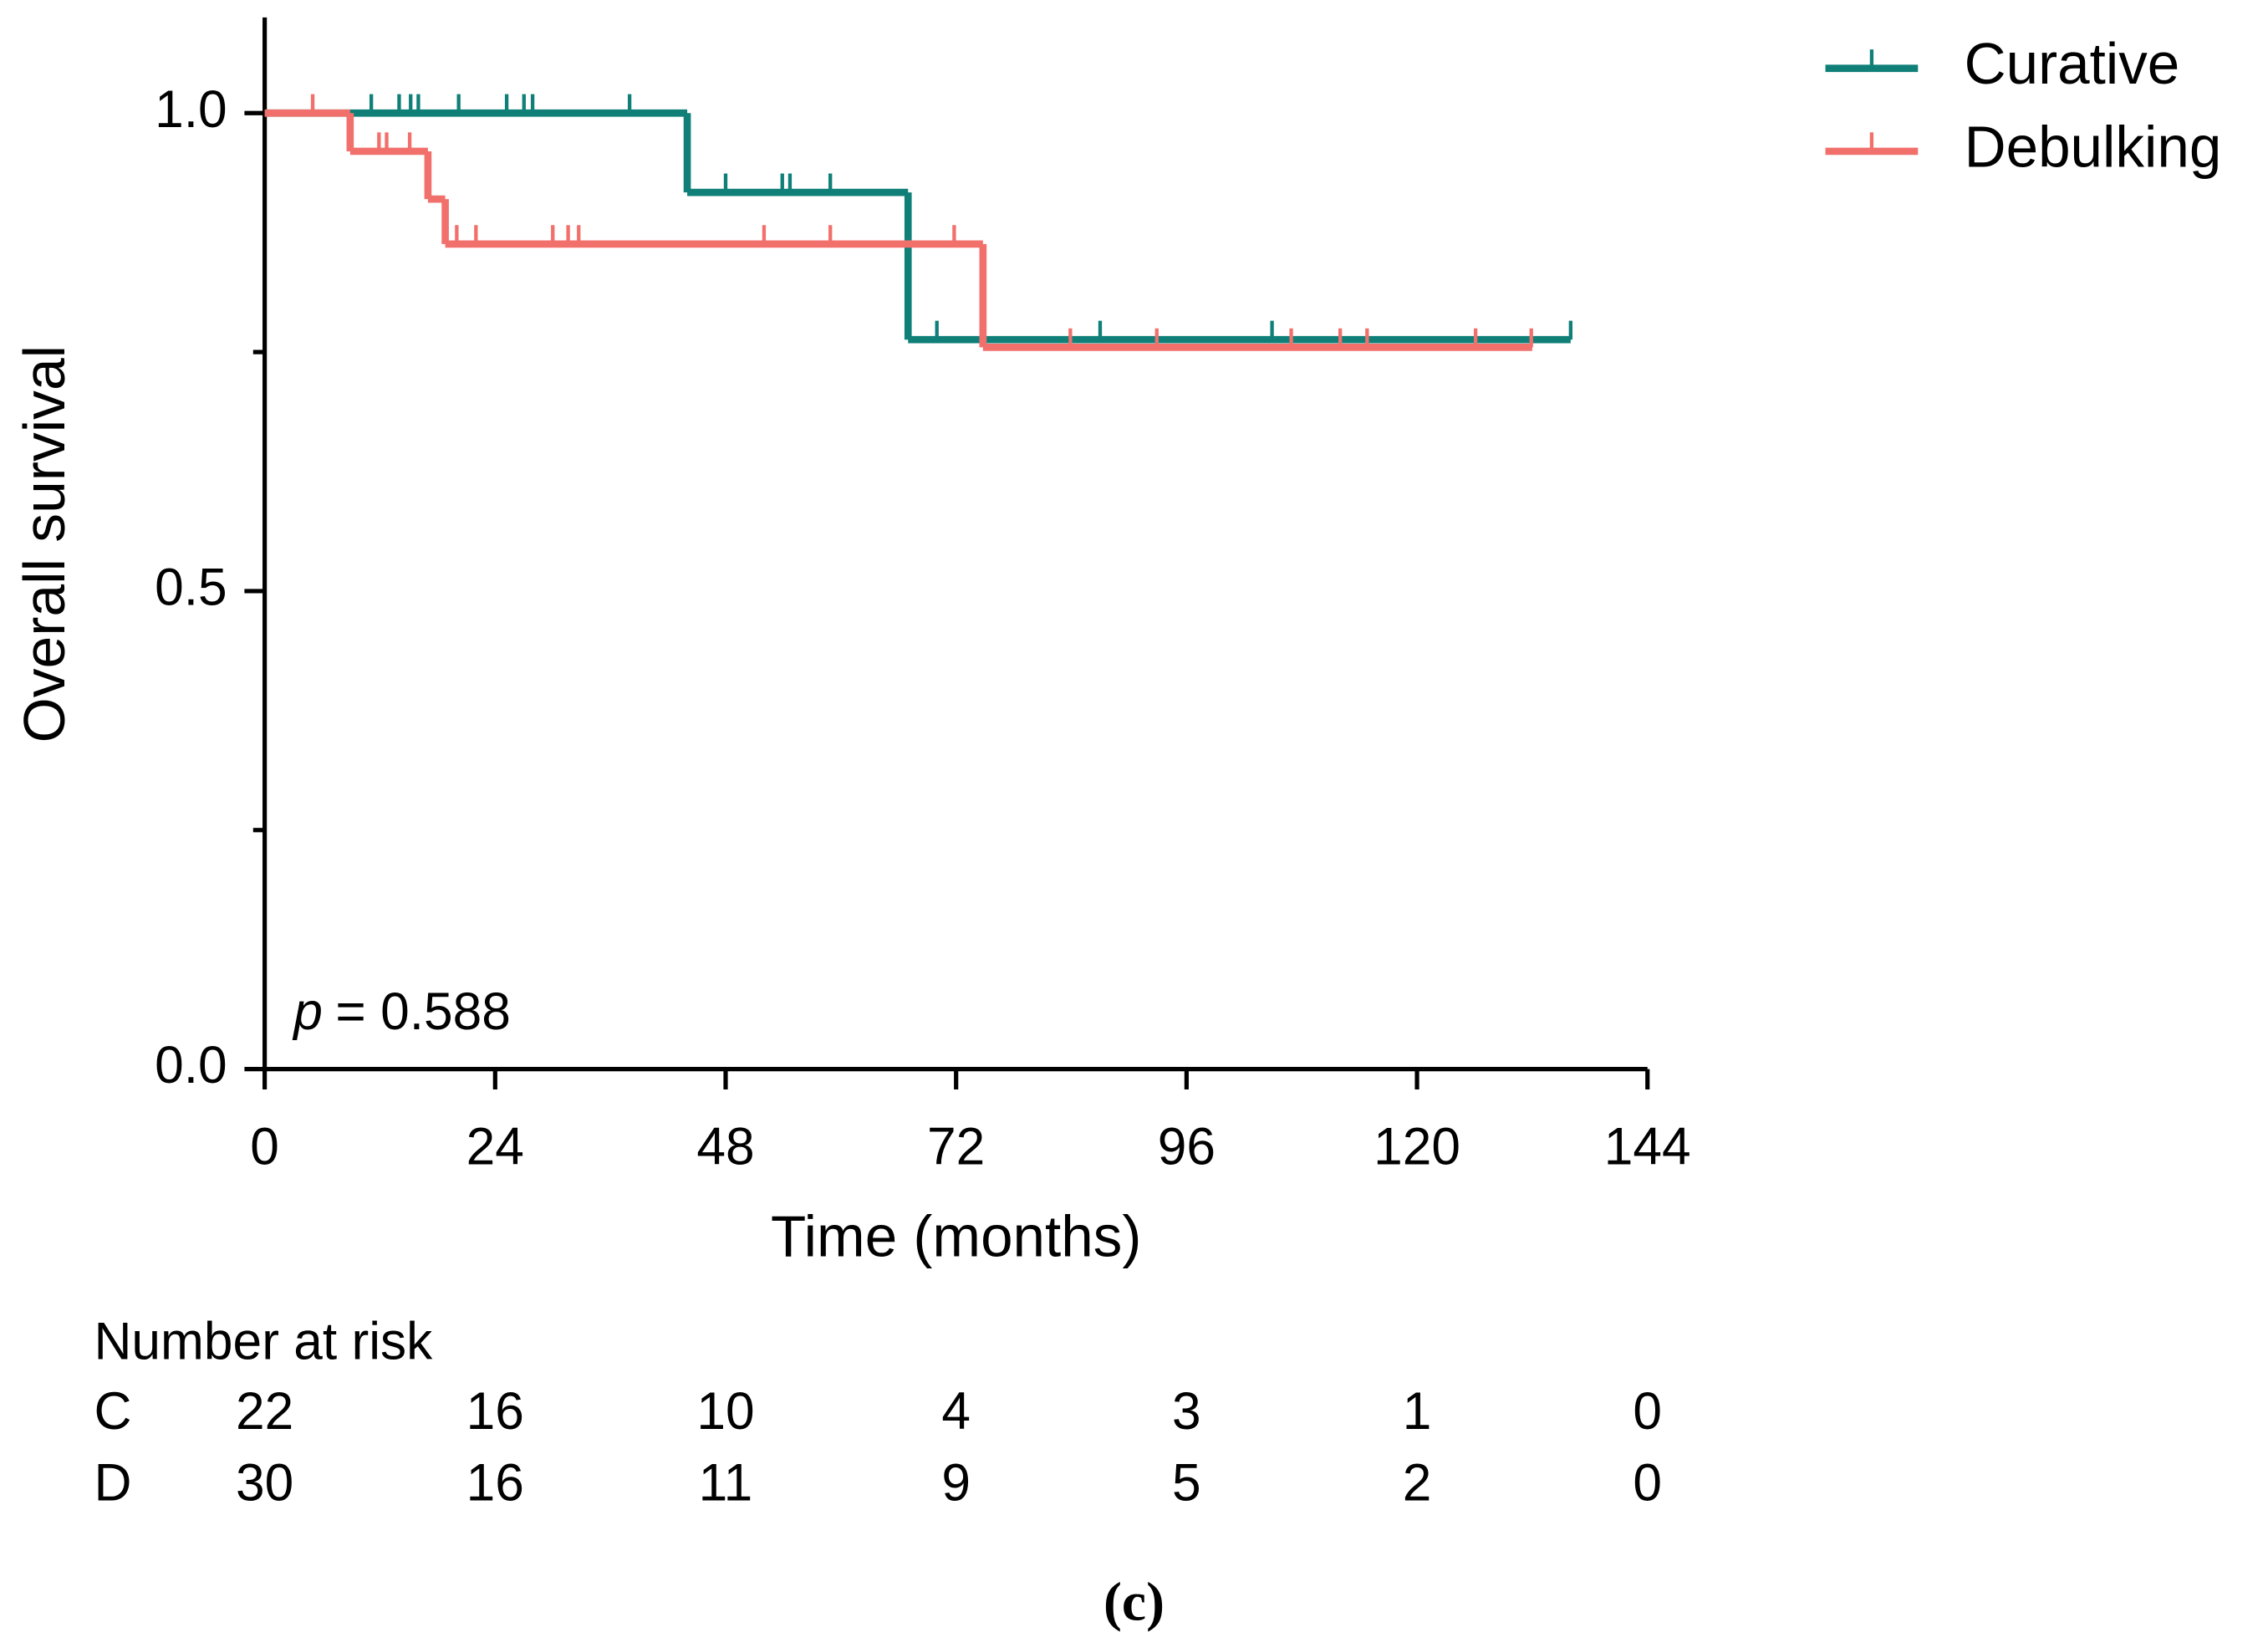  What do you see at coordinates (264, 1482) in the screenshot?
I see `risk-count: 30` at bounding box center [264, 1482].